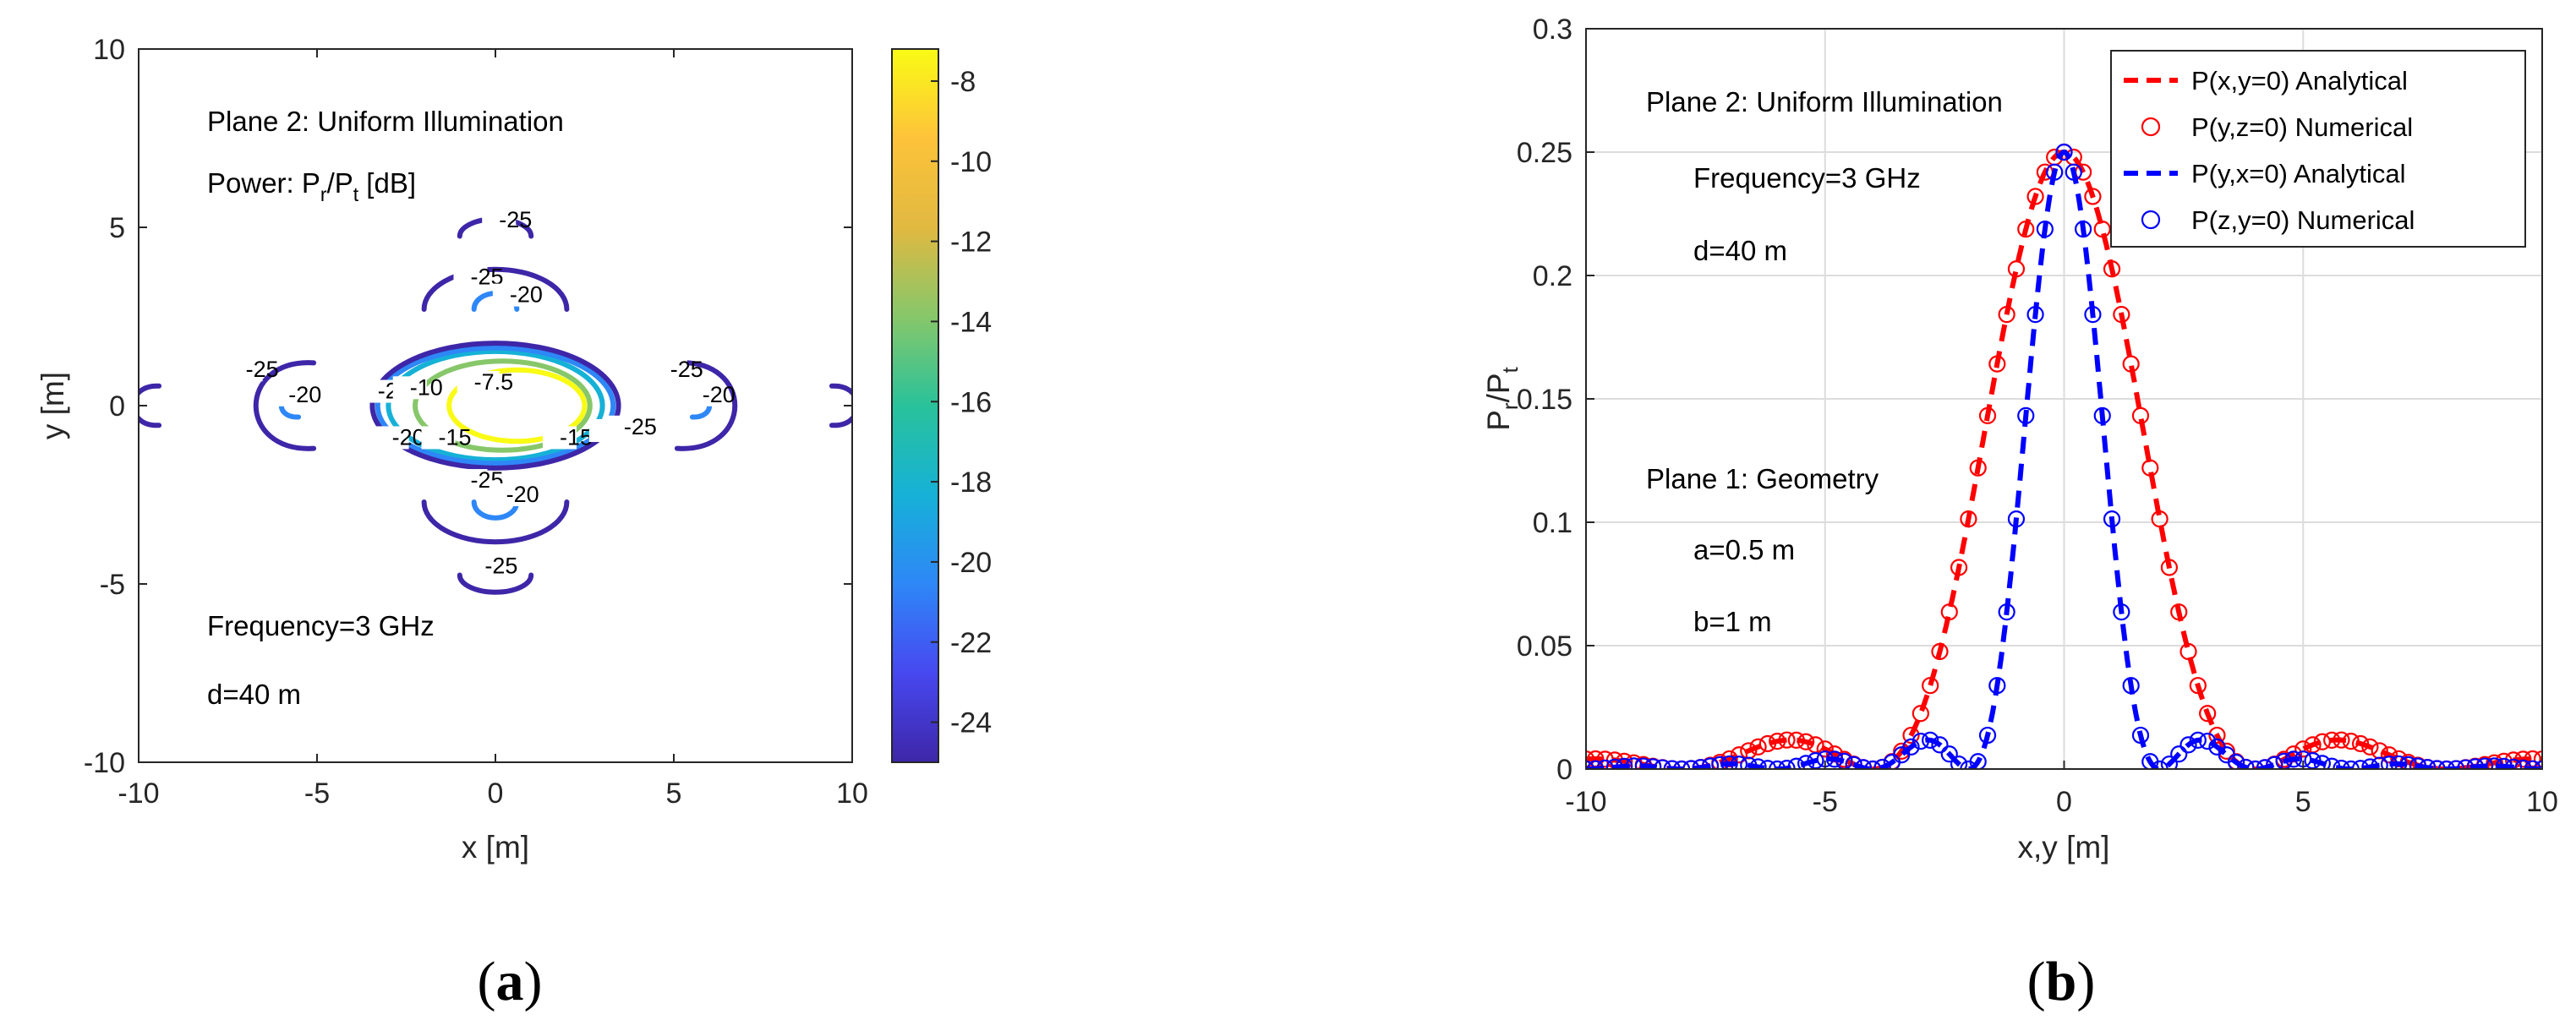 This screenshot has height=1031, width=2576. What do you see at coordinates (138, 793) in the screenshot?
I see `x-tick-label: -10` at bounding box center [138, 793].